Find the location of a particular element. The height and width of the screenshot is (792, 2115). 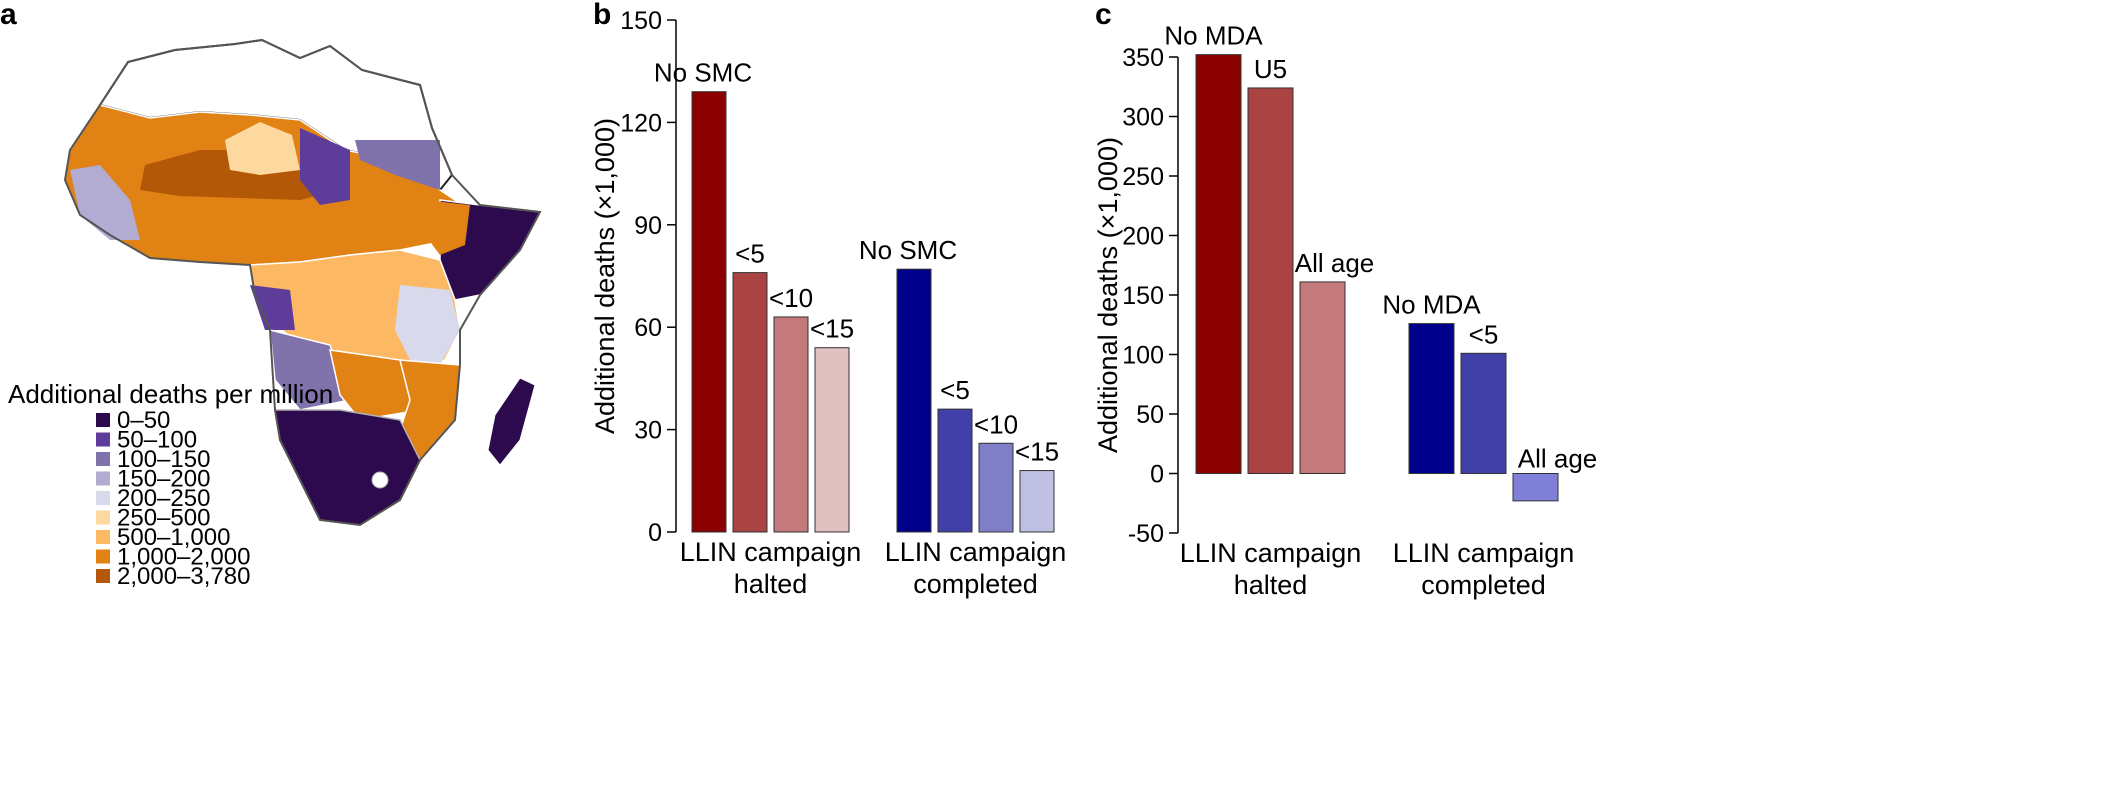

y-tick-label: -50 is located at coordinates (1146, 534).